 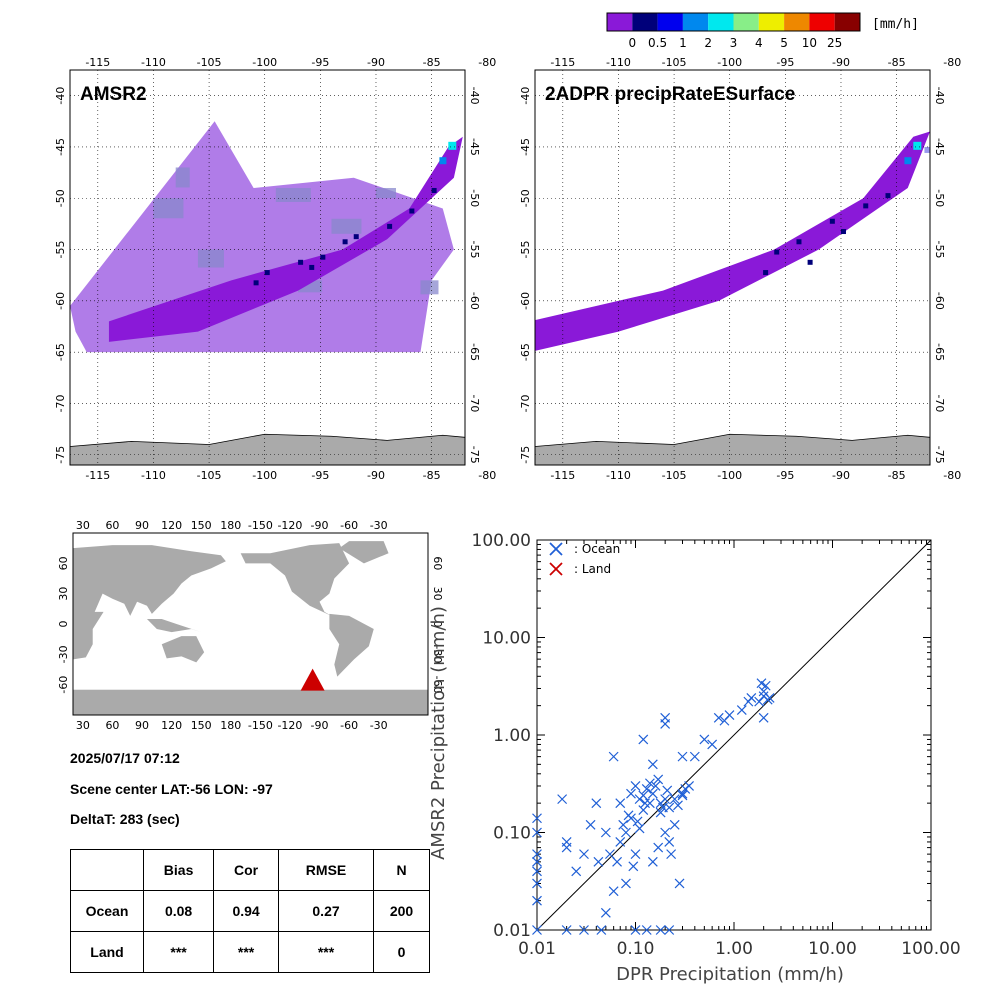 What do you see at coordinates (142, 725) in the screenshot?
I see `world-lon-tick-bottom: 90` at bounding box center [142, 725].